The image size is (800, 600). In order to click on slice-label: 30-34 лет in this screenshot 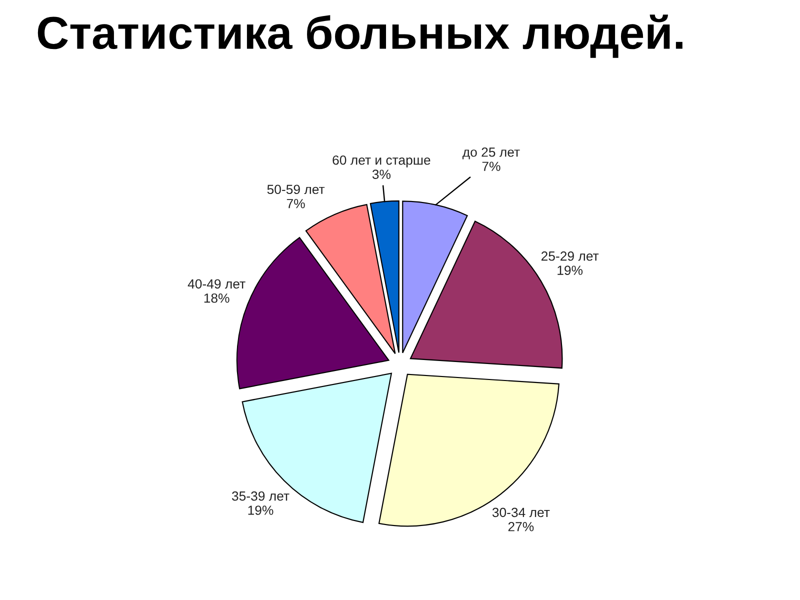, I will do `click(521, 513)`.